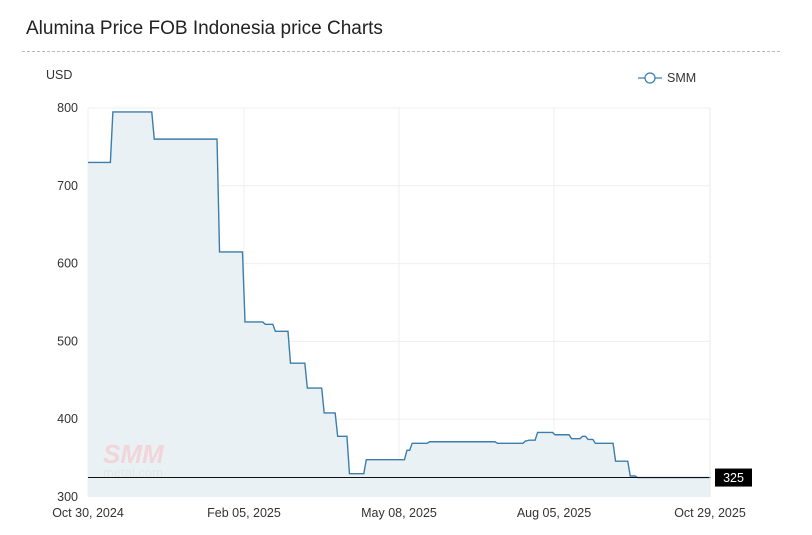  Describe the element at coordinates (554, 513) in the screenshot. I see `x-tick-label: Aug 05, 2025` at that location.